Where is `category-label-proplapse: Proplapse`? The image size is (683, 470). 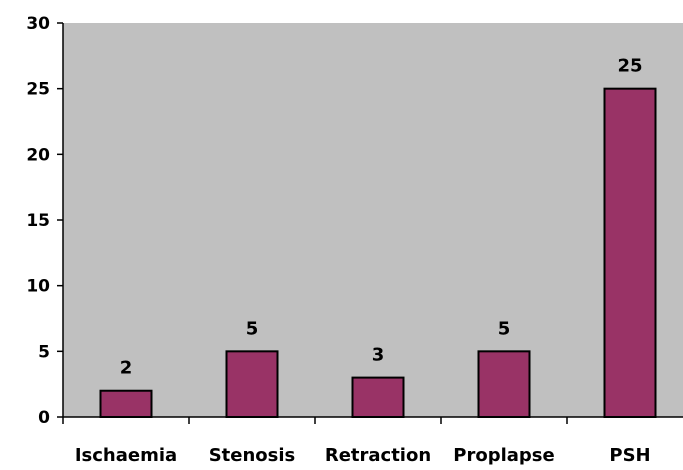 category-label-proplapse: Proplapse is located at coordinates (503, 455).